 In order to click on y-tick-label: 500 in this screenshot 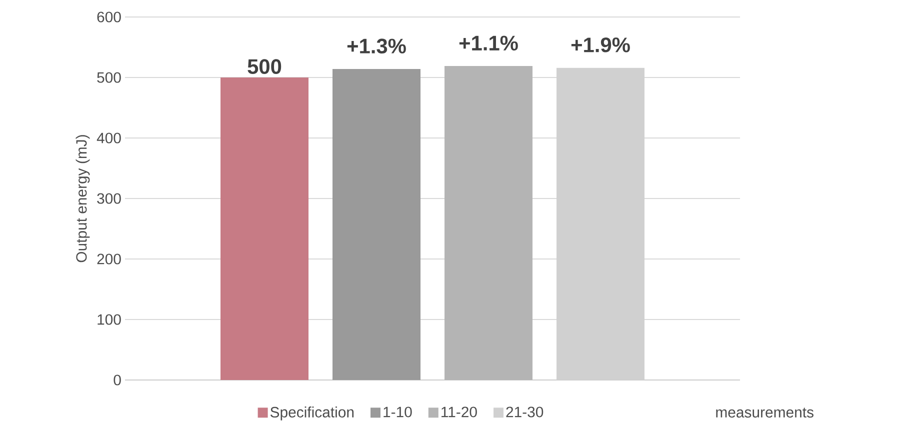, I will do `click(109, 77)`.